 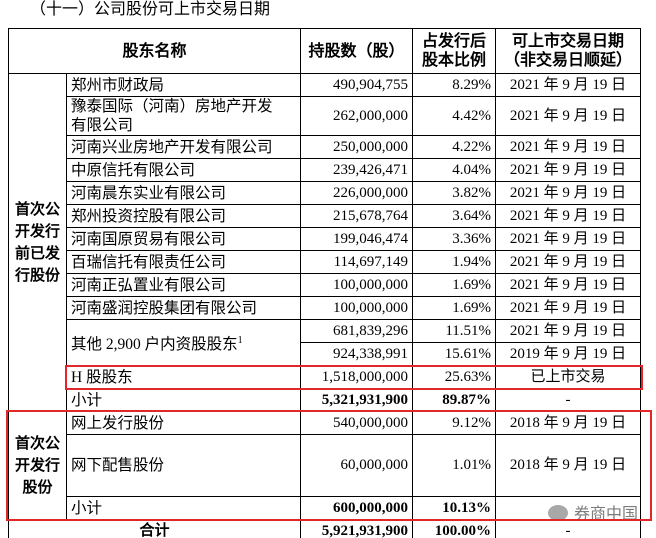 I want to click on value-cell: 11.51%, so click(x=454, y=331).